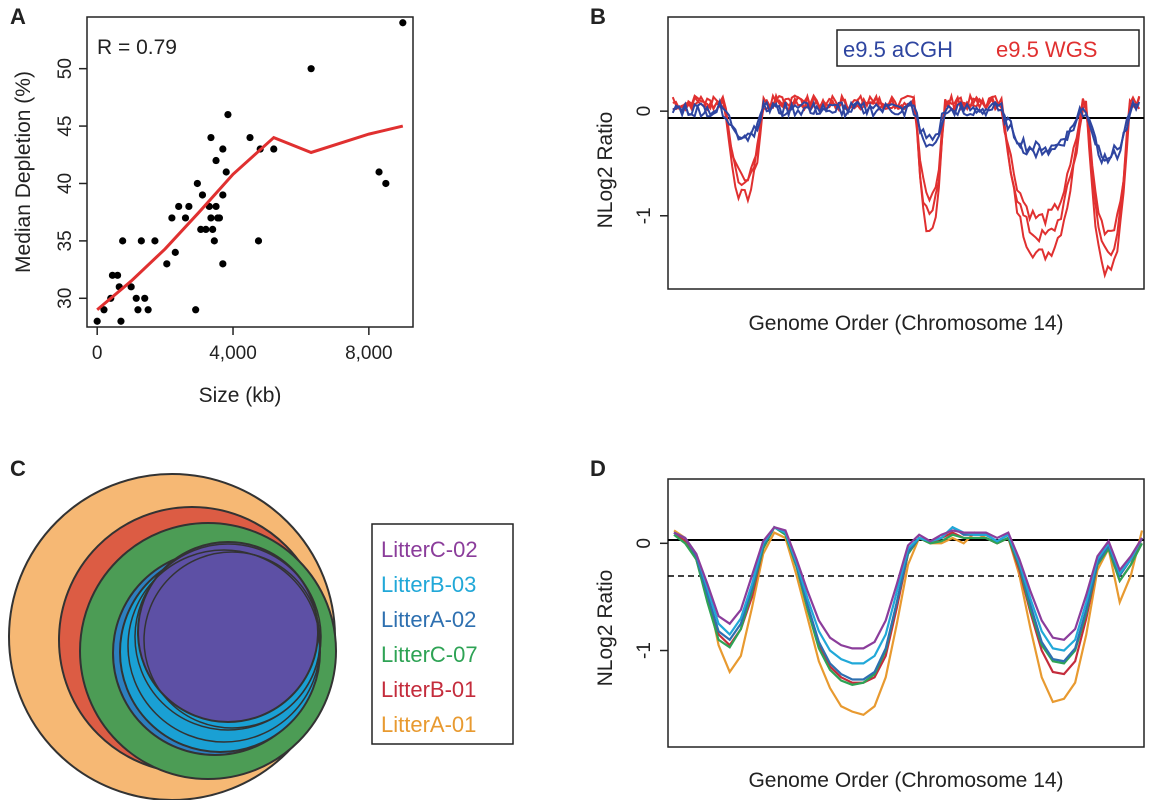 The height and width of the screenshot is (800, 1152). Describe the element at coordinates (605, 628) in the screenshot. I see `y-axis-label-d: NLog2 Ratio` at that location.